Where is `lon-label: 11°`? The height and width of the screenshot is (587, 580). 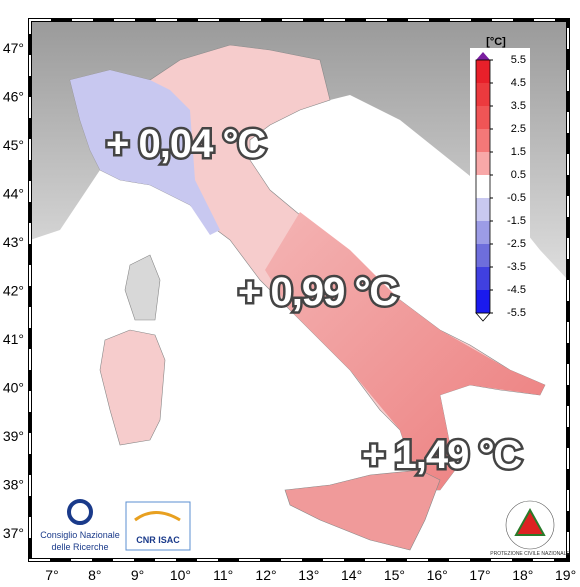 lon-label: 11° is located at coordinates (223, 575).